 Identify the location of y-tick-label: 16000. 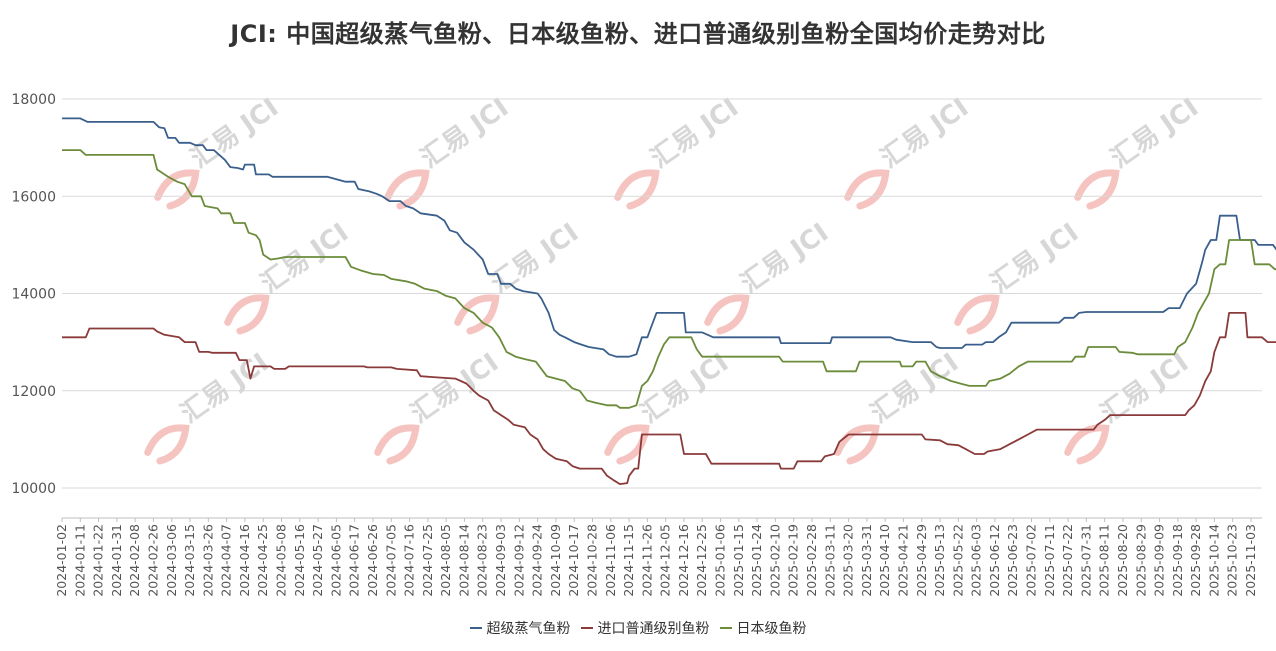
(33, 197).